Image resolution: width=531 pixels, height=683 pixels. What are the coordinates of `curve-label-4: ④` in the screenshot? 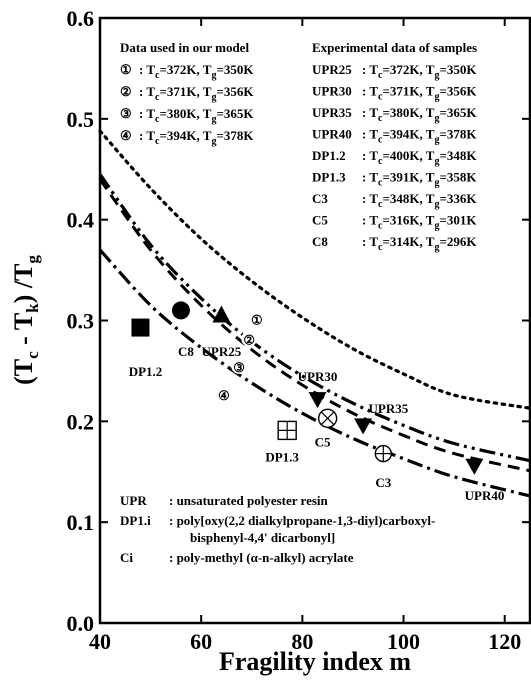 It's located at (224, 395).